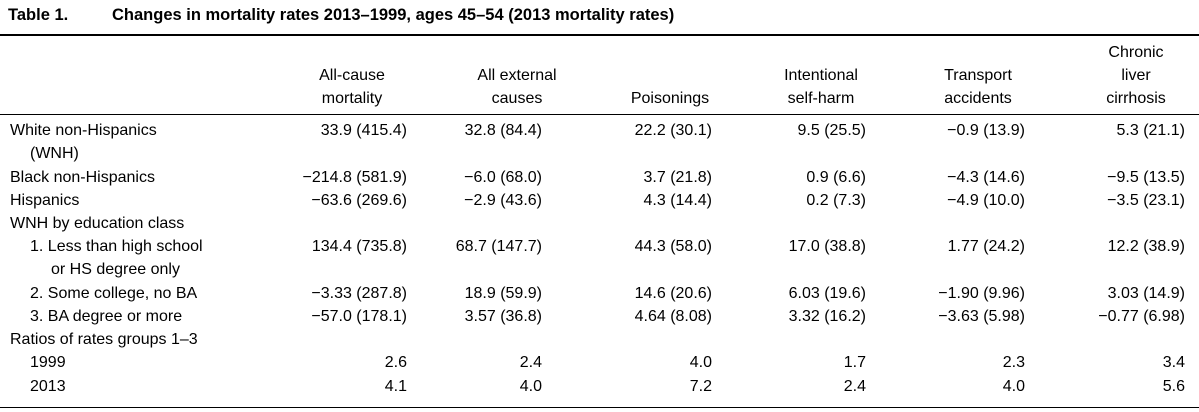 The image size is (1199, 412). I want to click on table-cell: −4.9 (10.0), so click(986, 200).